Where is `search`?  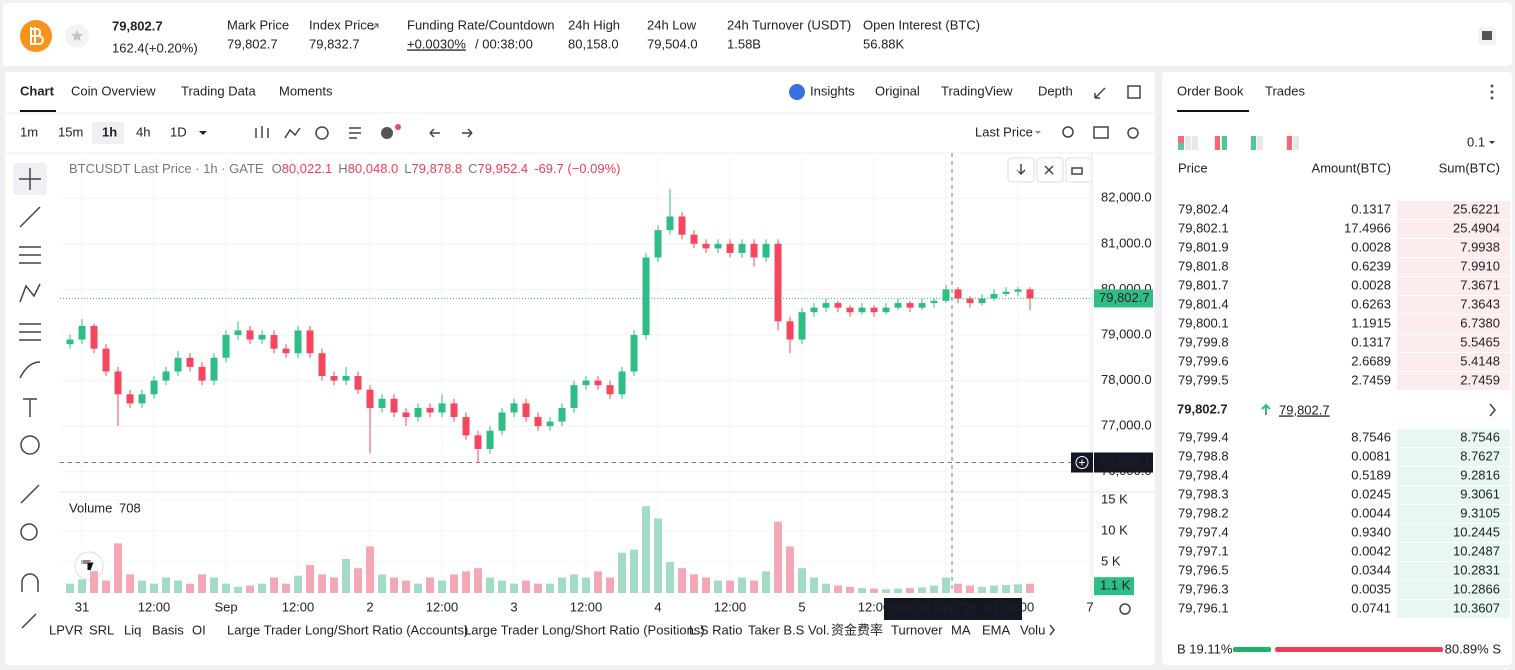 search is located at coordinates (1068, 132).